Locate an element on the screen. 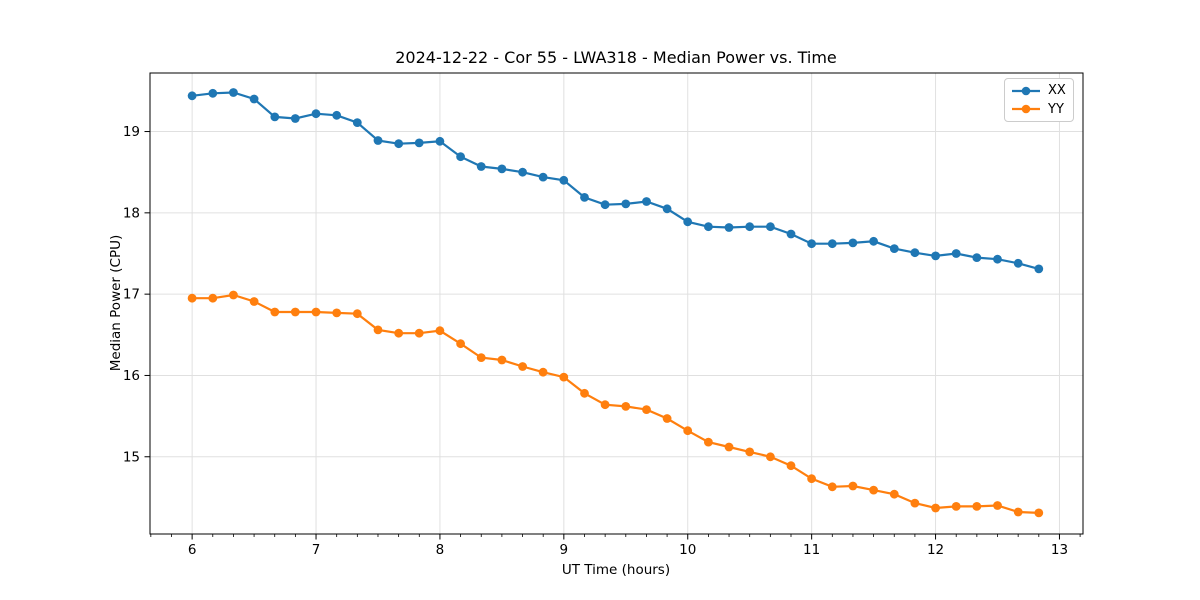  legend-label-xx: XX is located at coordinates (1057, 91).